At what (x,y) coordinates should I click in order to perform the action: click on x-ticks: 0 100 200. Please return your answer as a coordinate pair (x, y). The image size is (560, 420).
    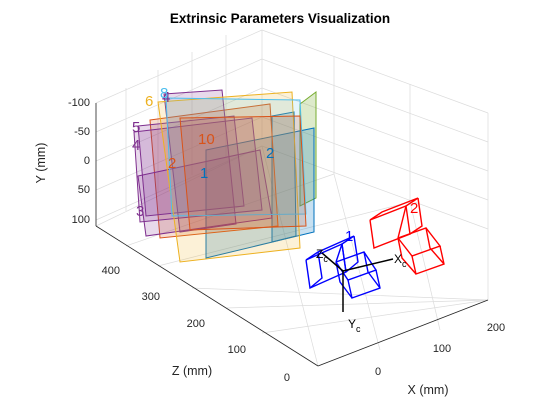
    Looking at the image, I should click on (440, 350).